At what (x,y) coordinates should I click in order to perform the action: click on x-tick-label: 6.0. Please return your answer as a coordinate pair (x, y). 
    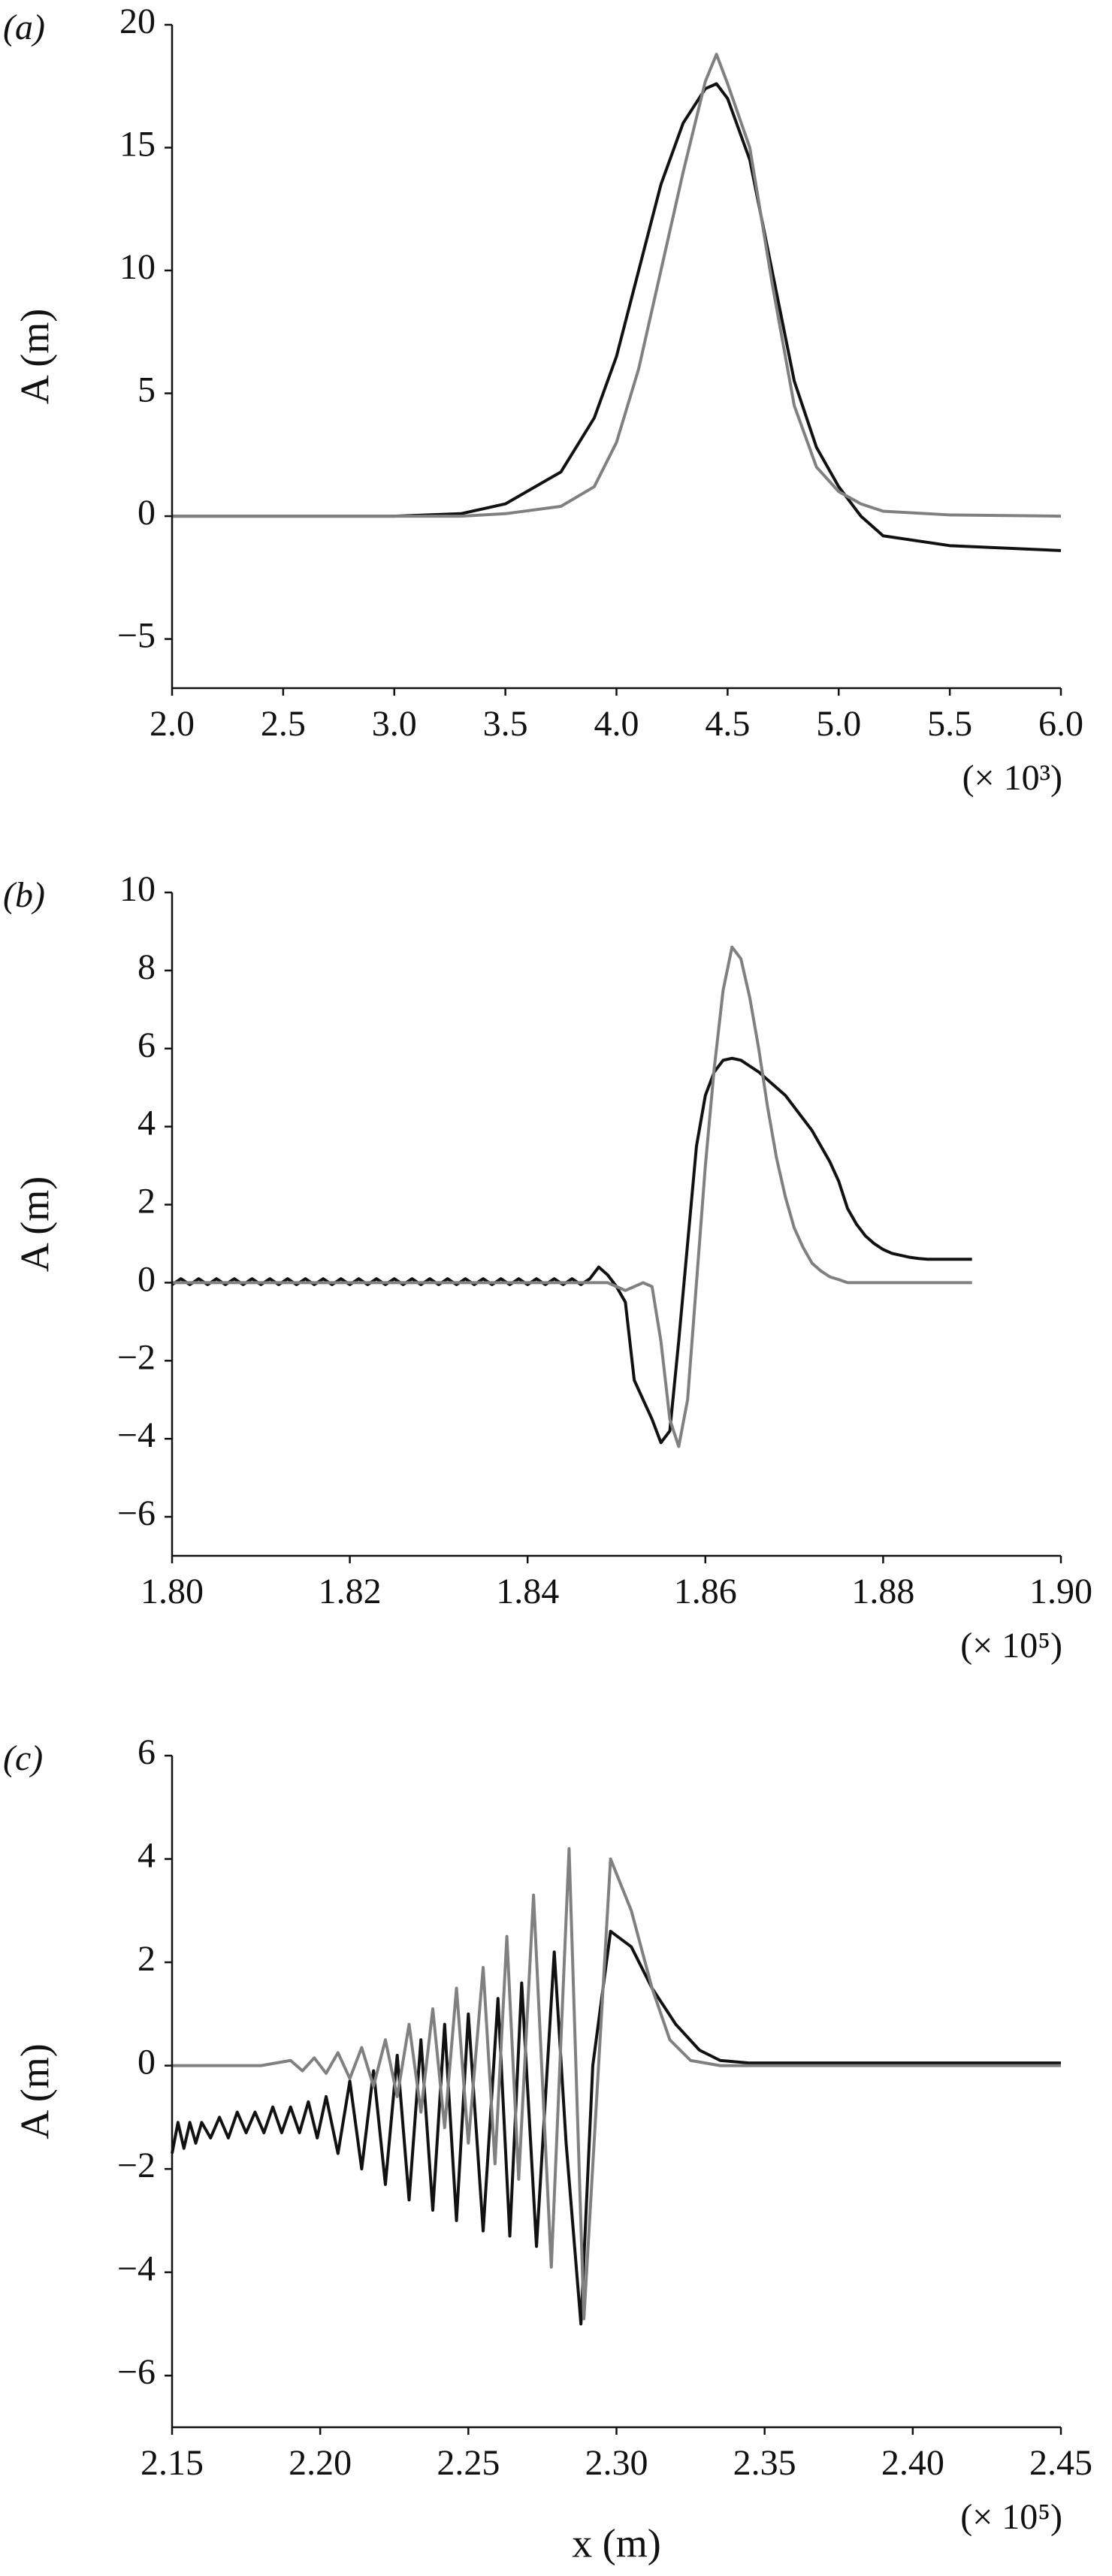
    Looking at the image, I should click on (1060, 724).